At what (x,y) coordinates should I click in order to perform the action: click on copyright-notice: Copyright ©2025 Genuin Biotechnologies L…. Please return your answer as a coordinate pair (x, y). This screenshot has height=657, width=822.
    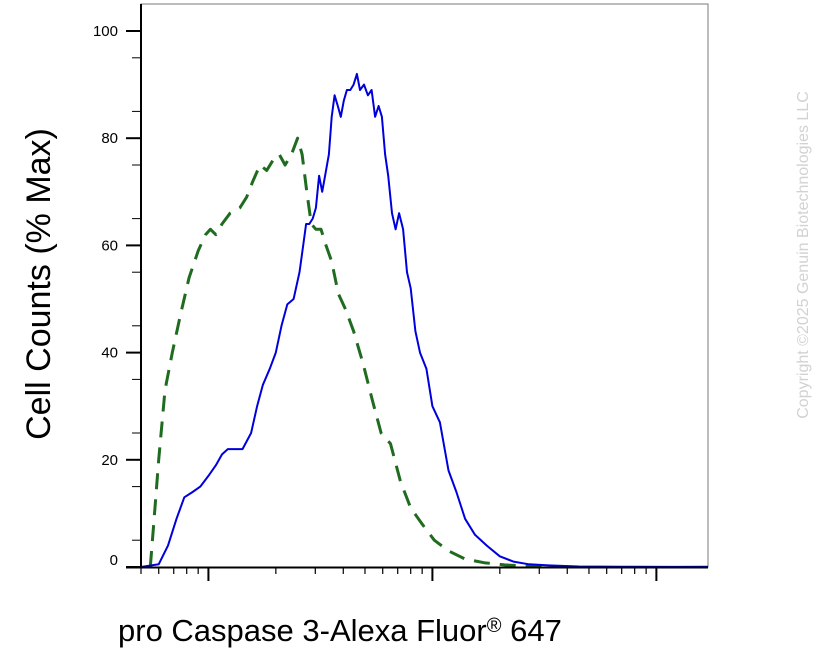
    Looking at the image, I should click on (803, 255).